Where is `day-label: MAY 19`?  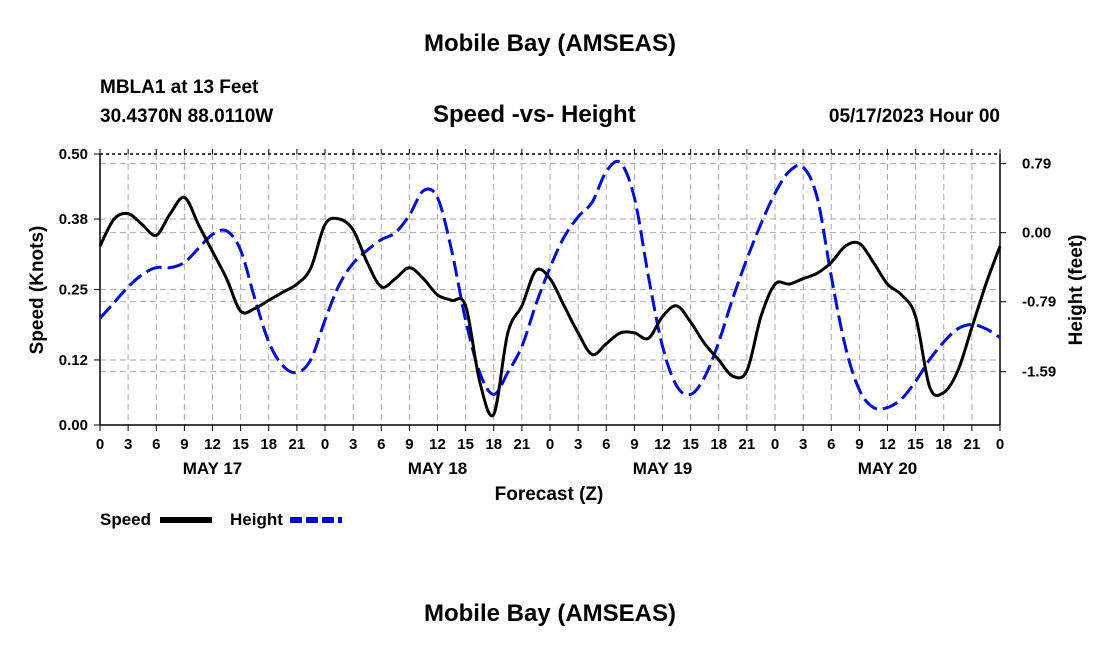
day-label: MAY 19 is located at coordinates (663, 468).